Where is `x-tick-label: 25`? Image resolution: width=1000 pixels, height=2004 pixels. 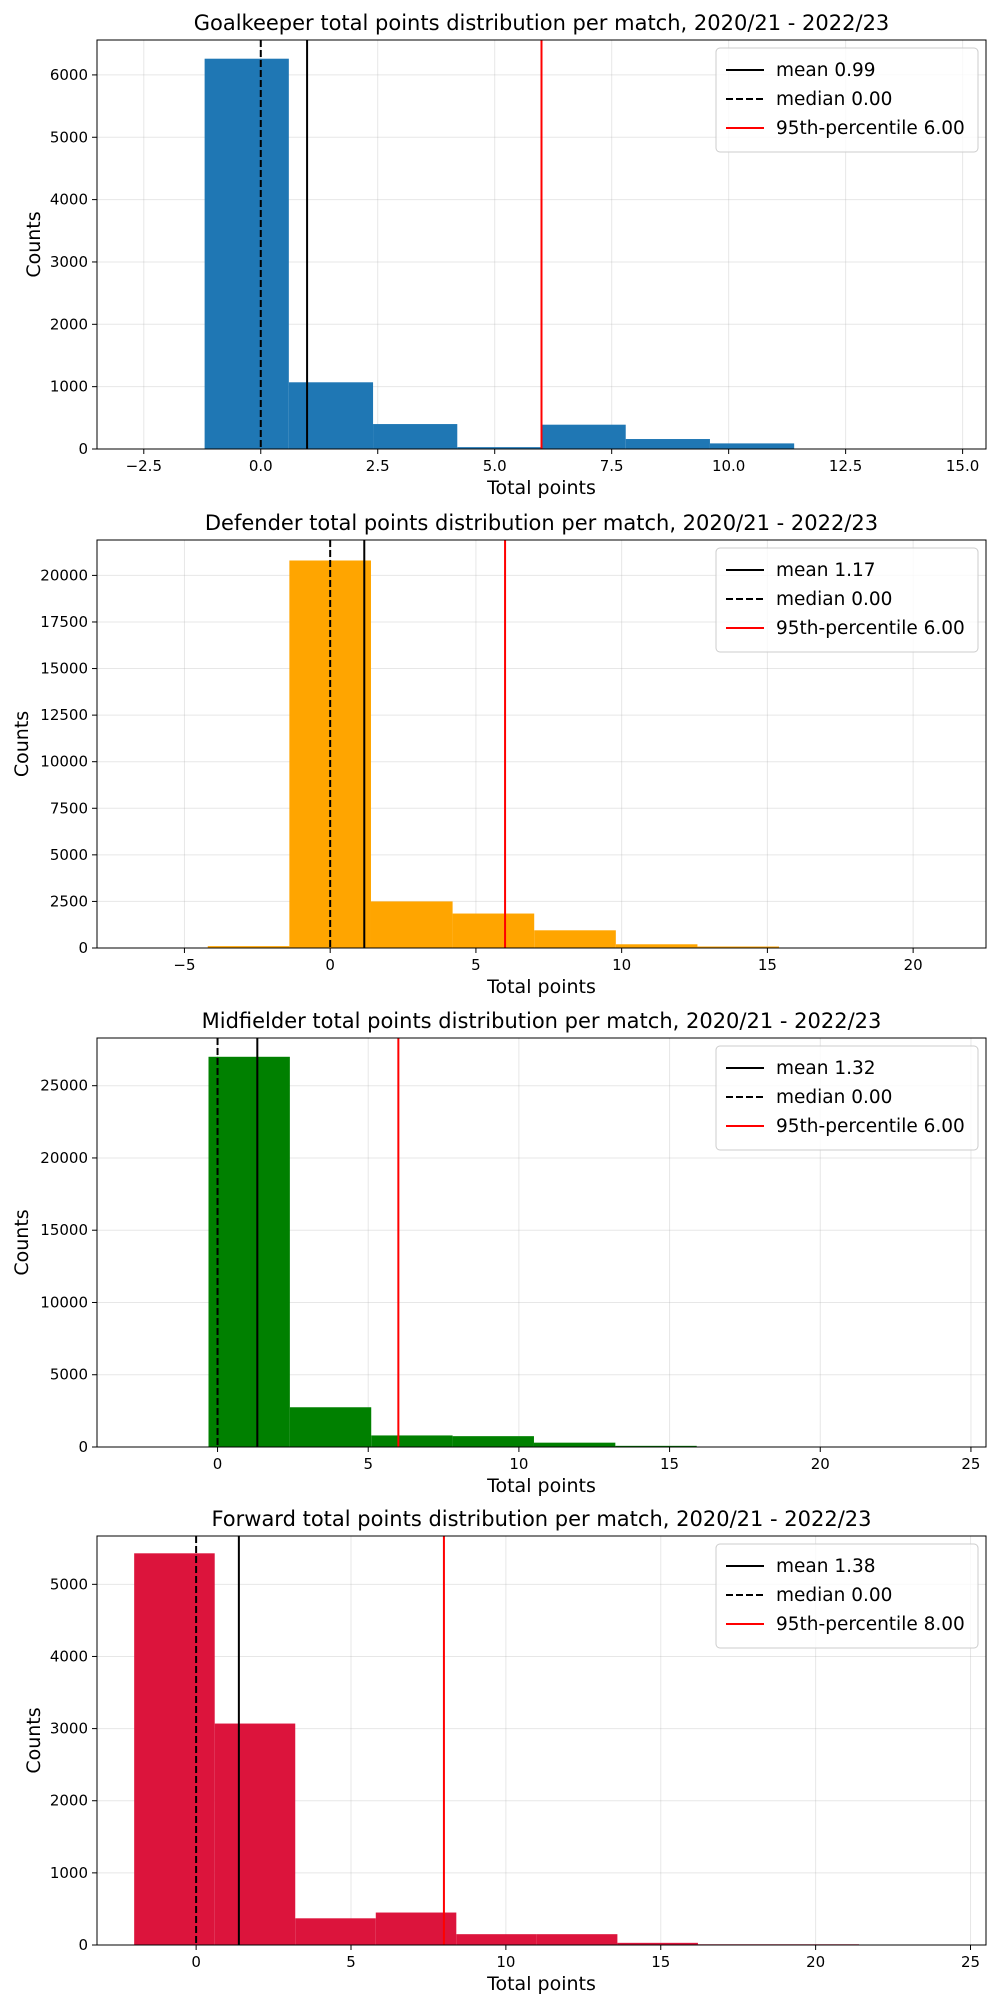
x-tick-label: 25 is located at coordinates (970, 1464).